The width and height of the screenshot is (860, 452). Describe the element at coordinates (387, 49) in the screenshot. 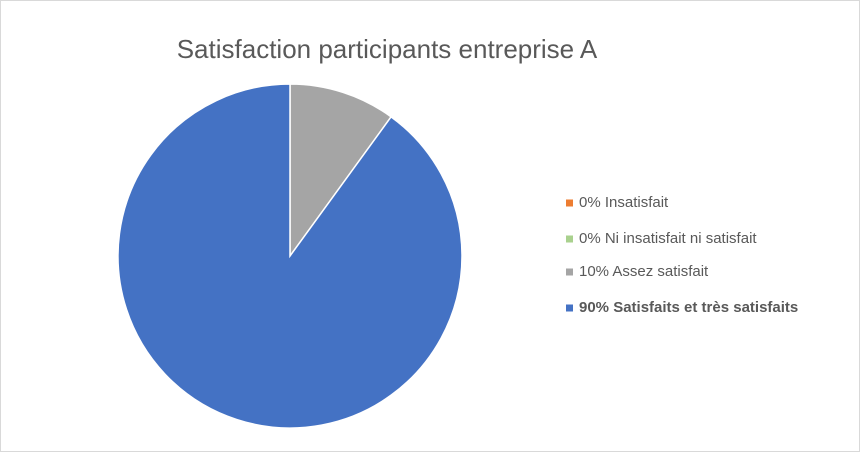

I see `chart-title: Satisfaction participants entreprise A` at that location.